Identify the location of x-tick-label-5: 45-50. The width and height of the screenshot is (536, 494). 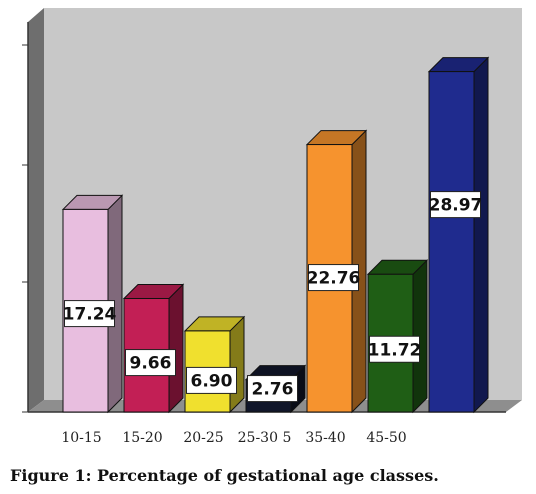
(386, 438).